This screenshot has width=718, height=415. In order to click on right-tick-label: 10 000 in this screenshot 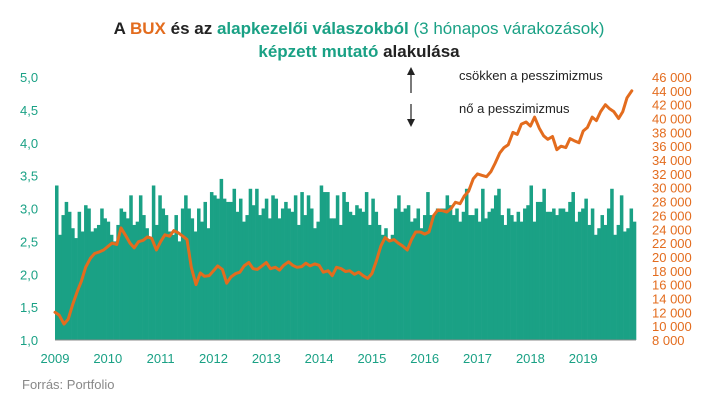, I will do `click(672, 326)`.